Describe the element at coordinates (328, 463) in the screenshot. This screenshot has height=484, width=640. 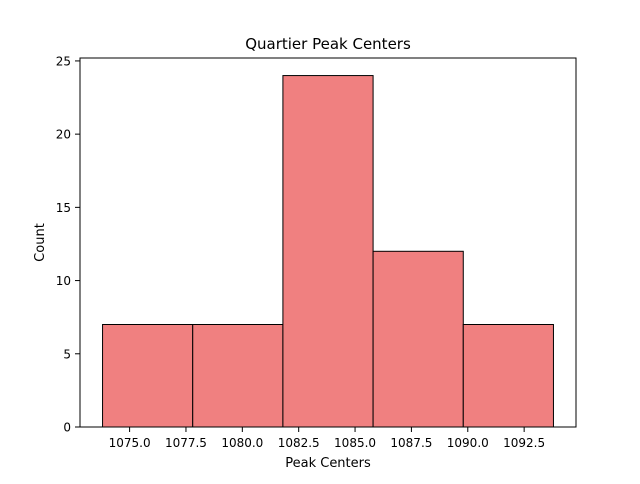
I see `x-axis-label: Peak Centers` at that location.